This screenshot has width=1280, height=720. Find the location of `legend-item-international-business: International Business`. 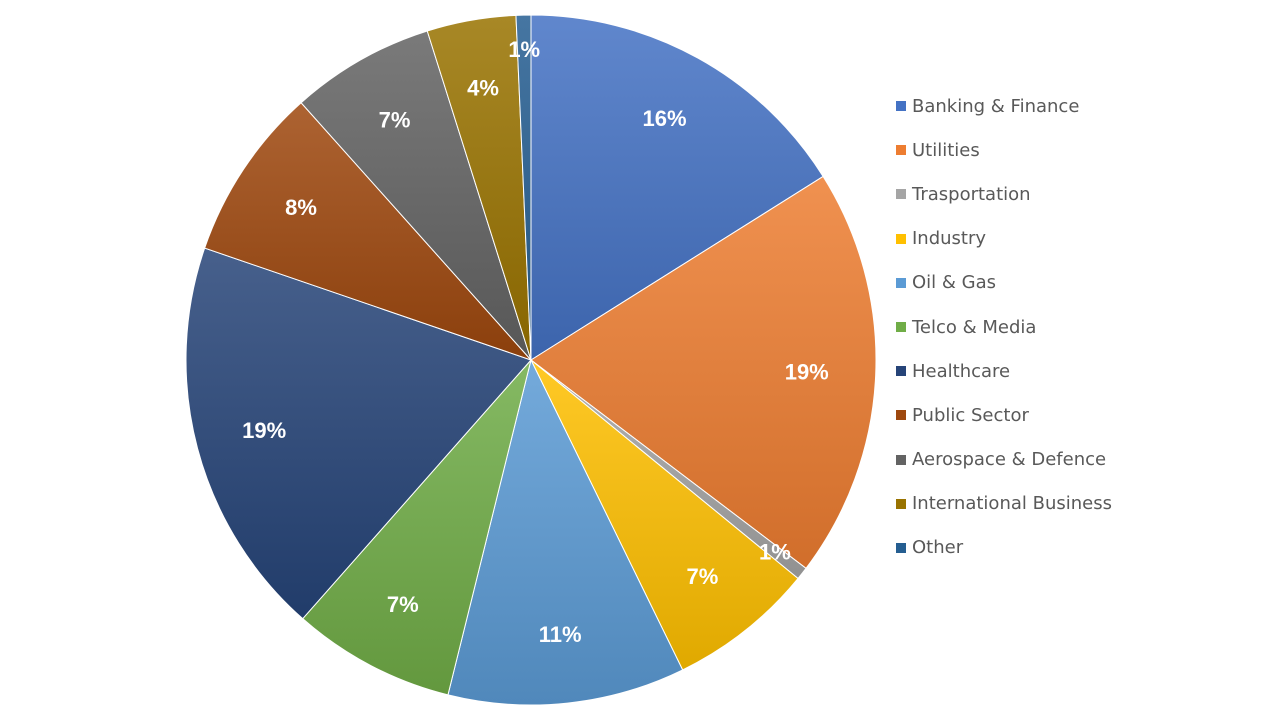

legend-item-international-business: International Business is located at coordinates (1081, 504).